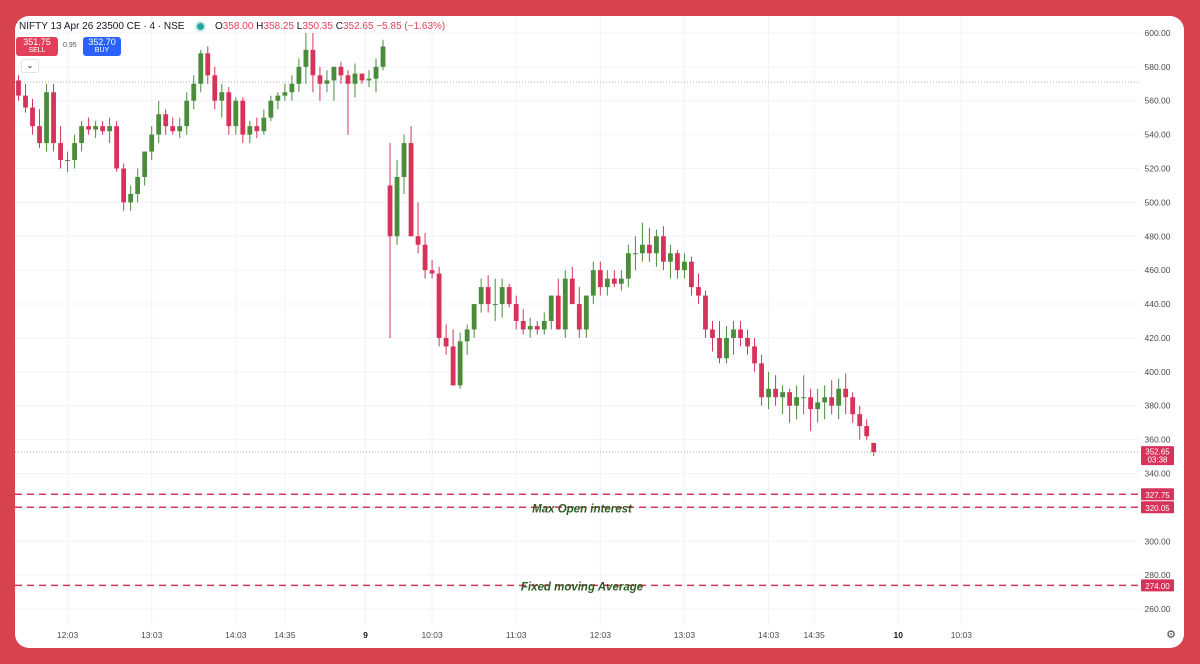  Describe the element at coordinates (37, 50) in the screenshot. I see `sell-label: SELL` at that location.